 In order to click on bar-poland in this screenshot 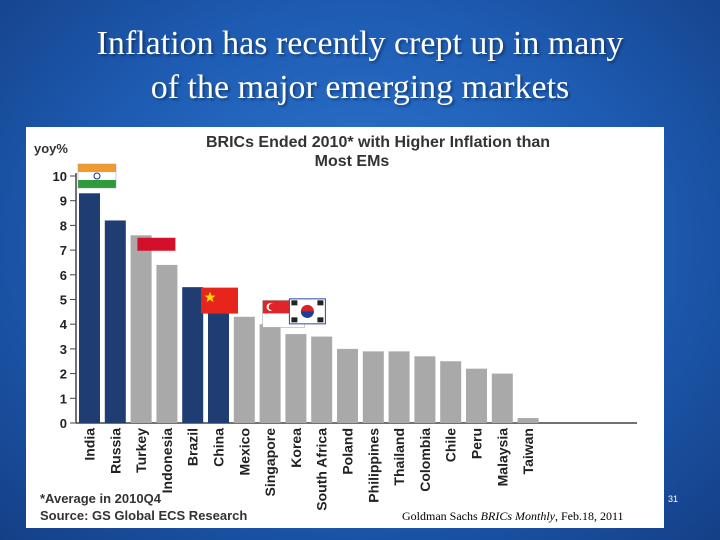, I will do `click(347, 385)`.